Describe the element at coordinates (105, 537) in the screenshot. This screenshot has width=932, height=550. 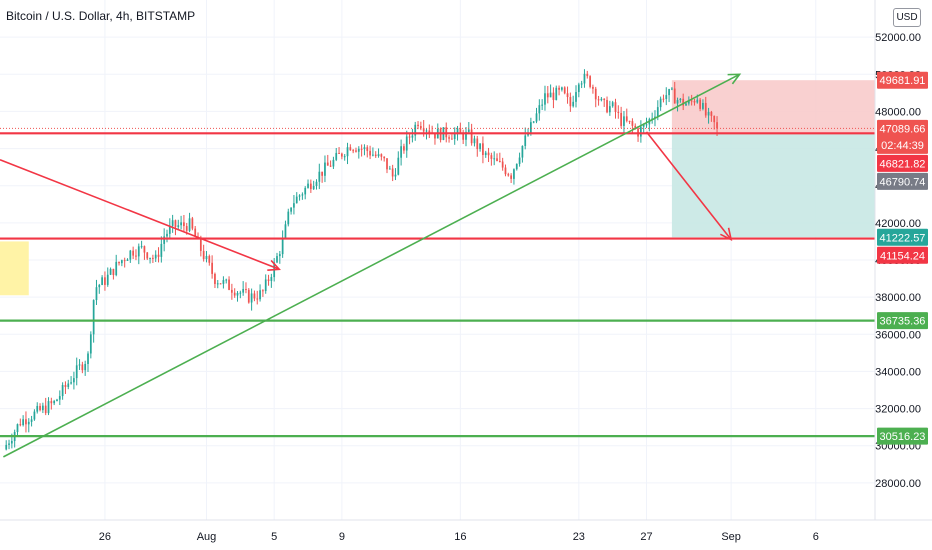
I see `x-tick-label: 26` at that location.